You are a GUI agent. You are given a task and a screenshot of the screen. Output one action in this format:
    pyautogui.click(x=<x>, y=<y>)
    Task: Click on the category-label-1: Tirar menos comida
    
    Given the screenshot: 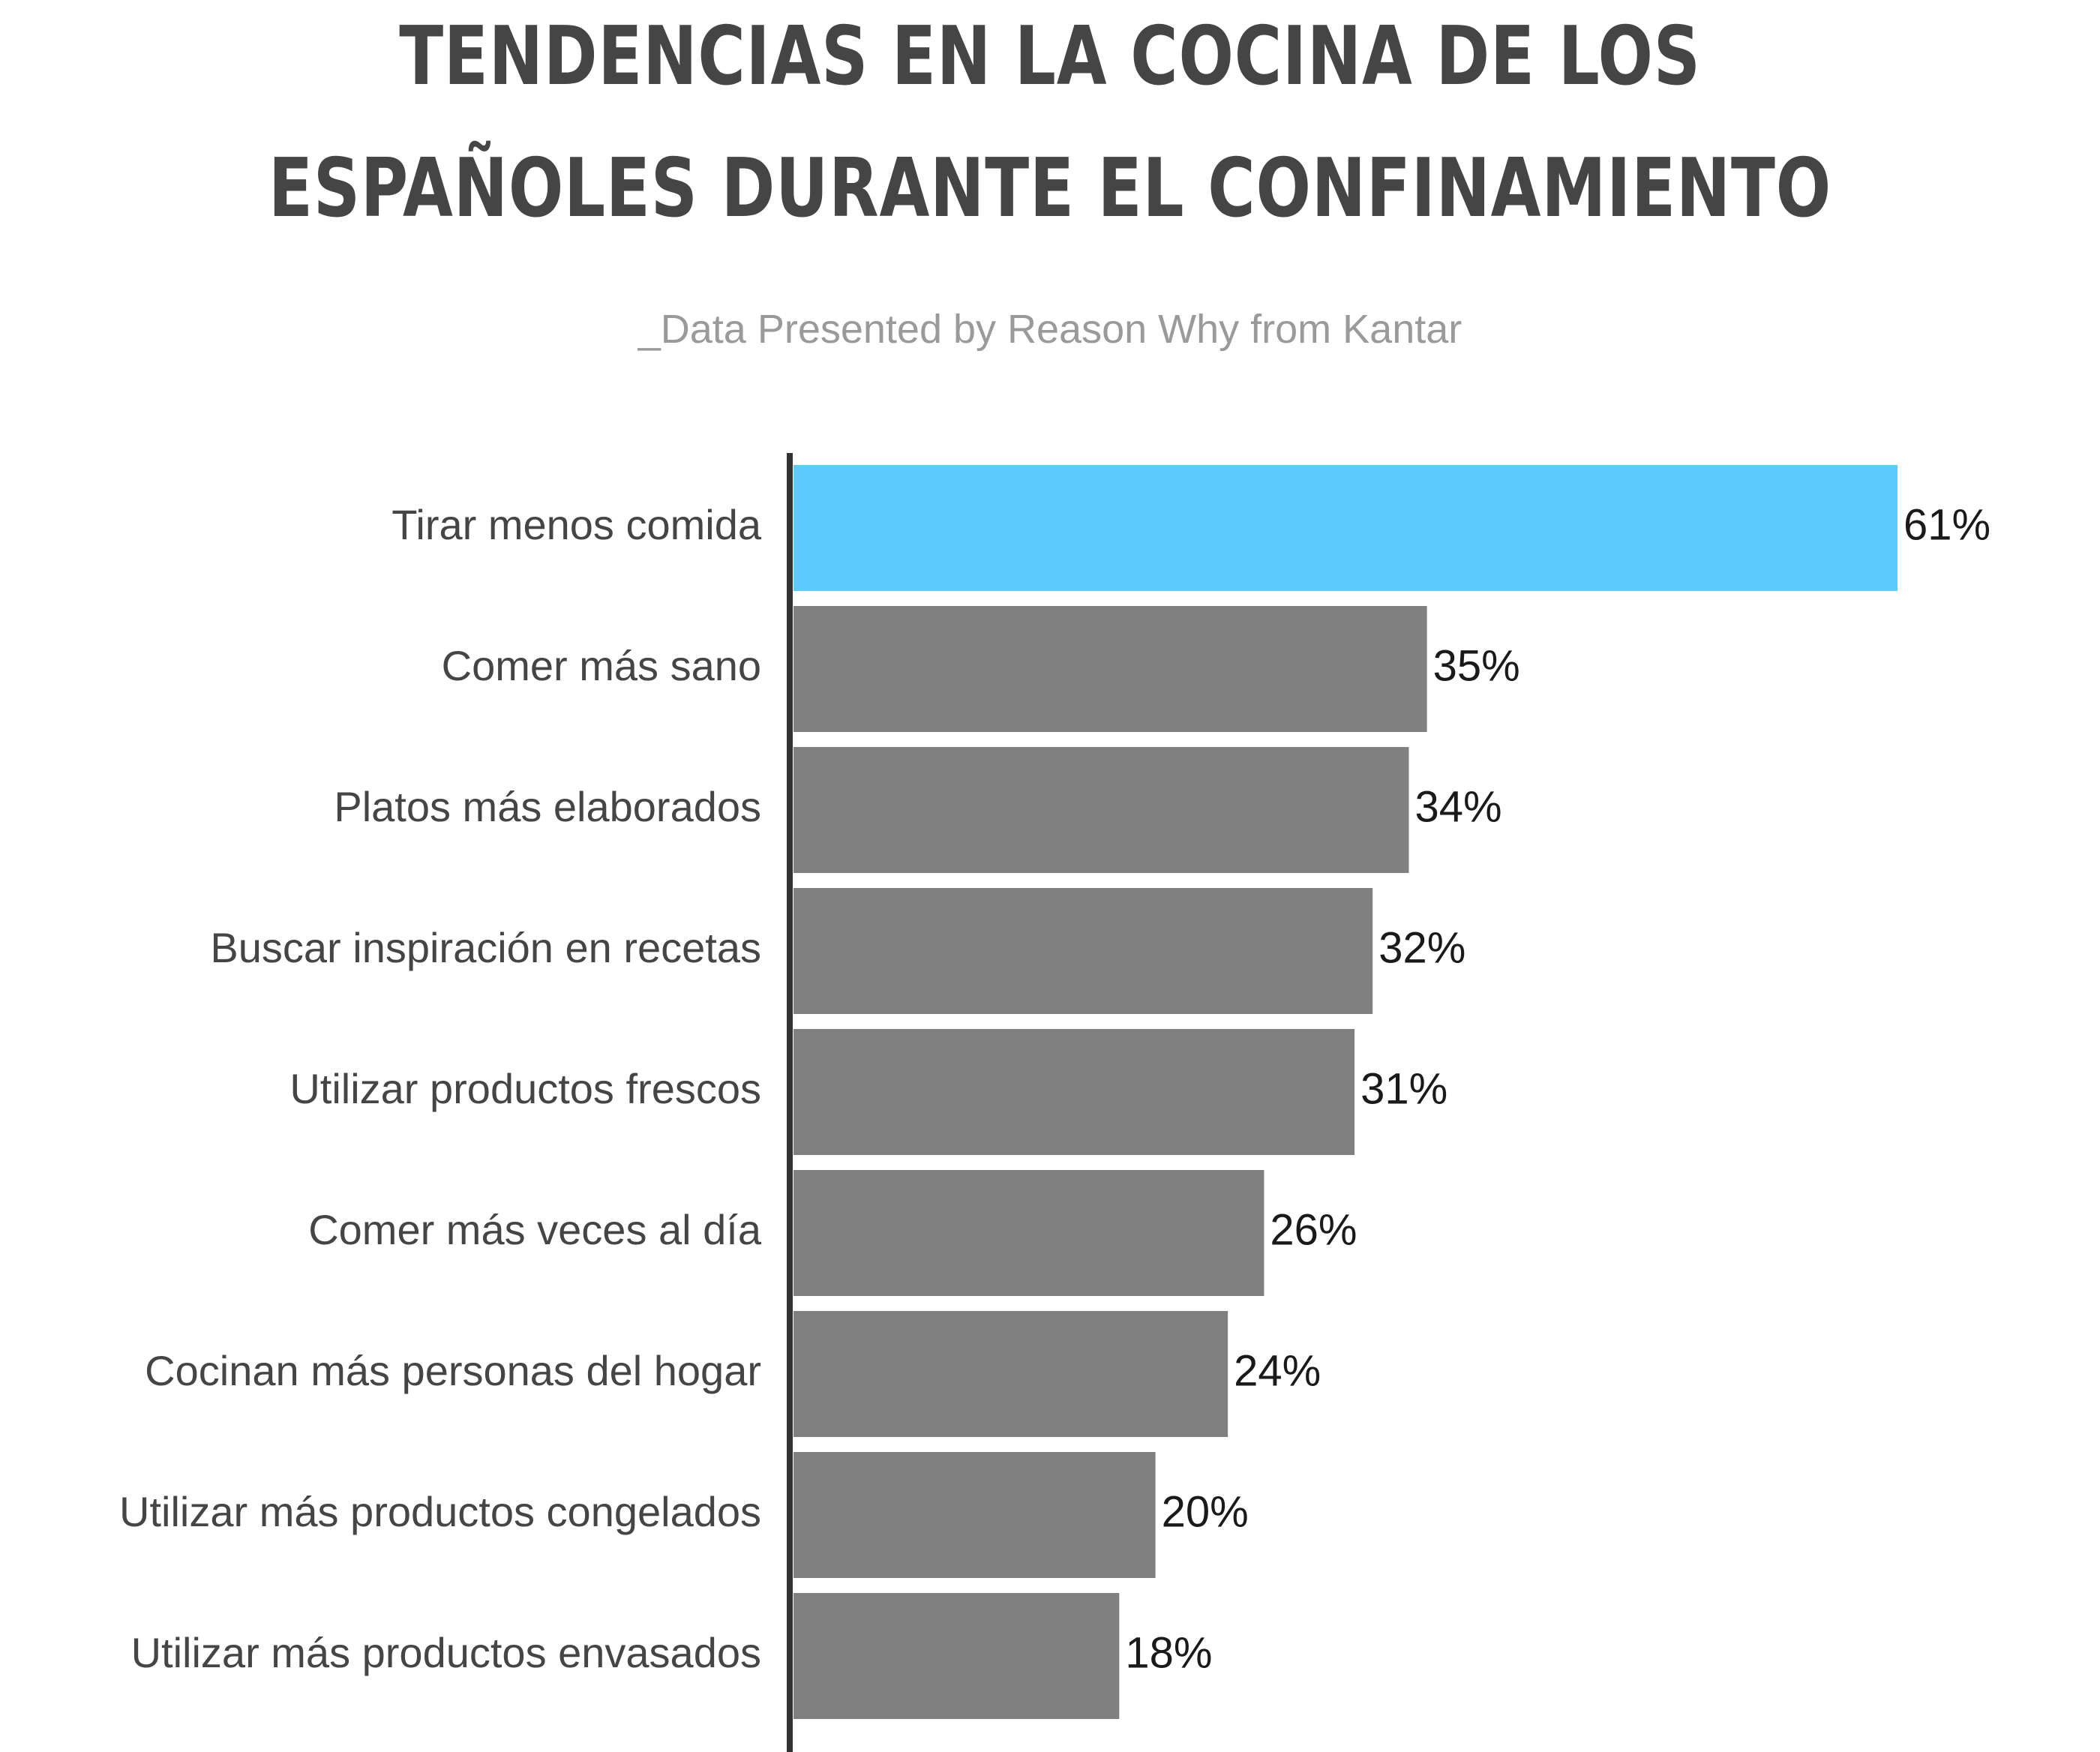 What is the action you would take?
    pyautogui.click(x=577, y=524)
    